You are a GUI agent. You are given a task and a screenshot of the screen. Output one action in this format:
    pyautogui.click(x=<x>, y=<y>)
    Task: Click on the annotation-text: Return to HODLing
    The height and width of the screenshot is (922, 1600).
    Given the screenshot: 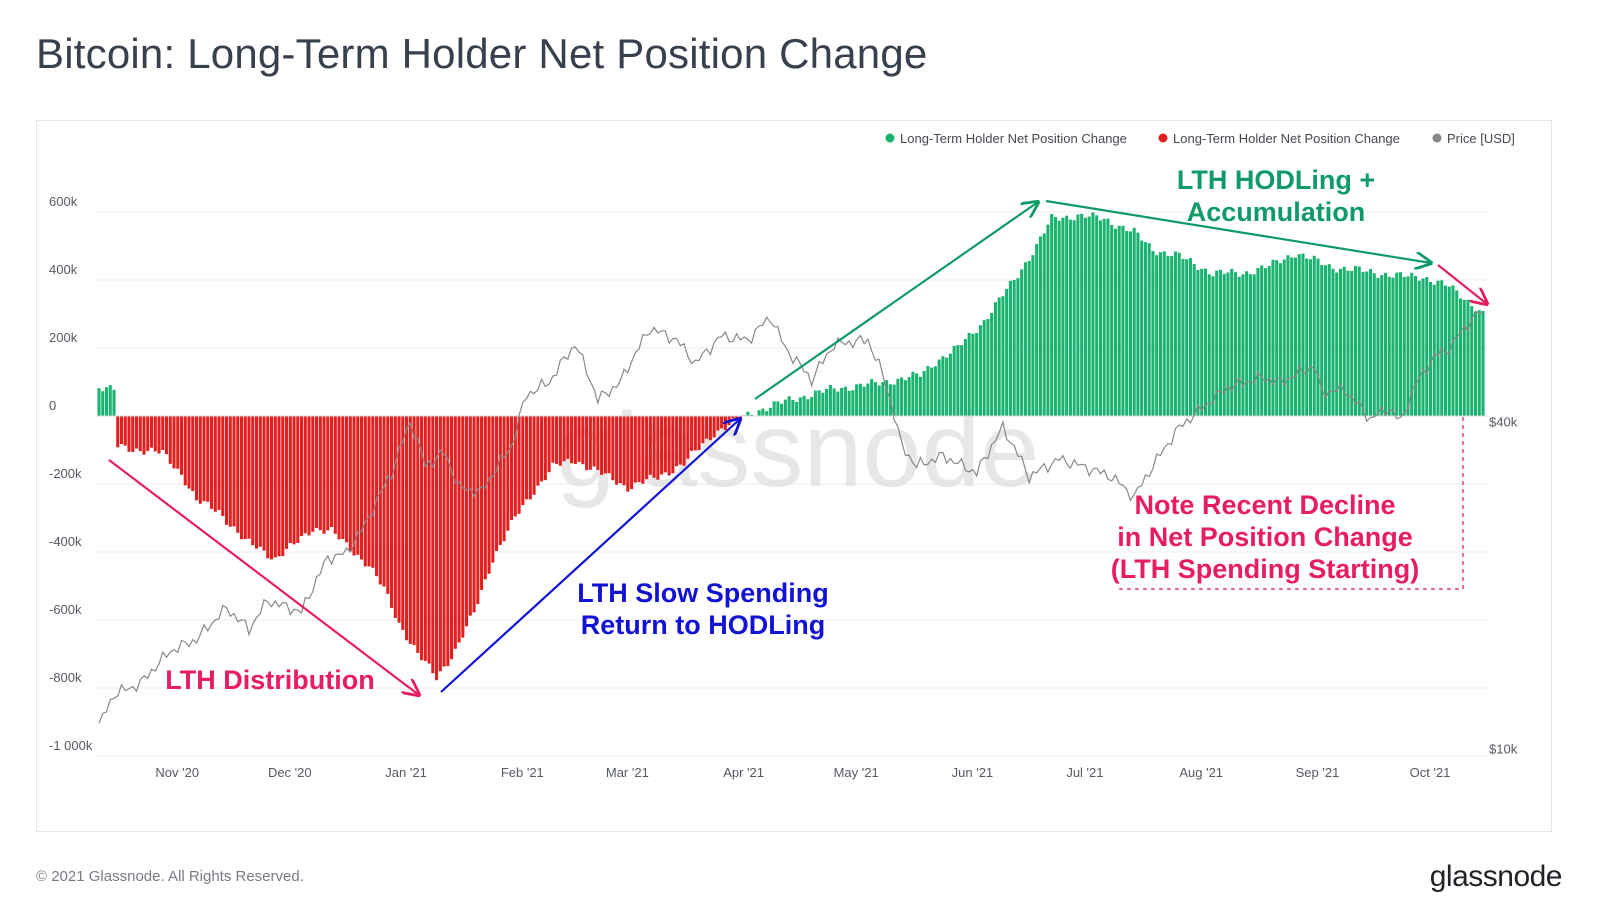 What is the action you would take?
    pyautogui.click(x=703, y=625)
    